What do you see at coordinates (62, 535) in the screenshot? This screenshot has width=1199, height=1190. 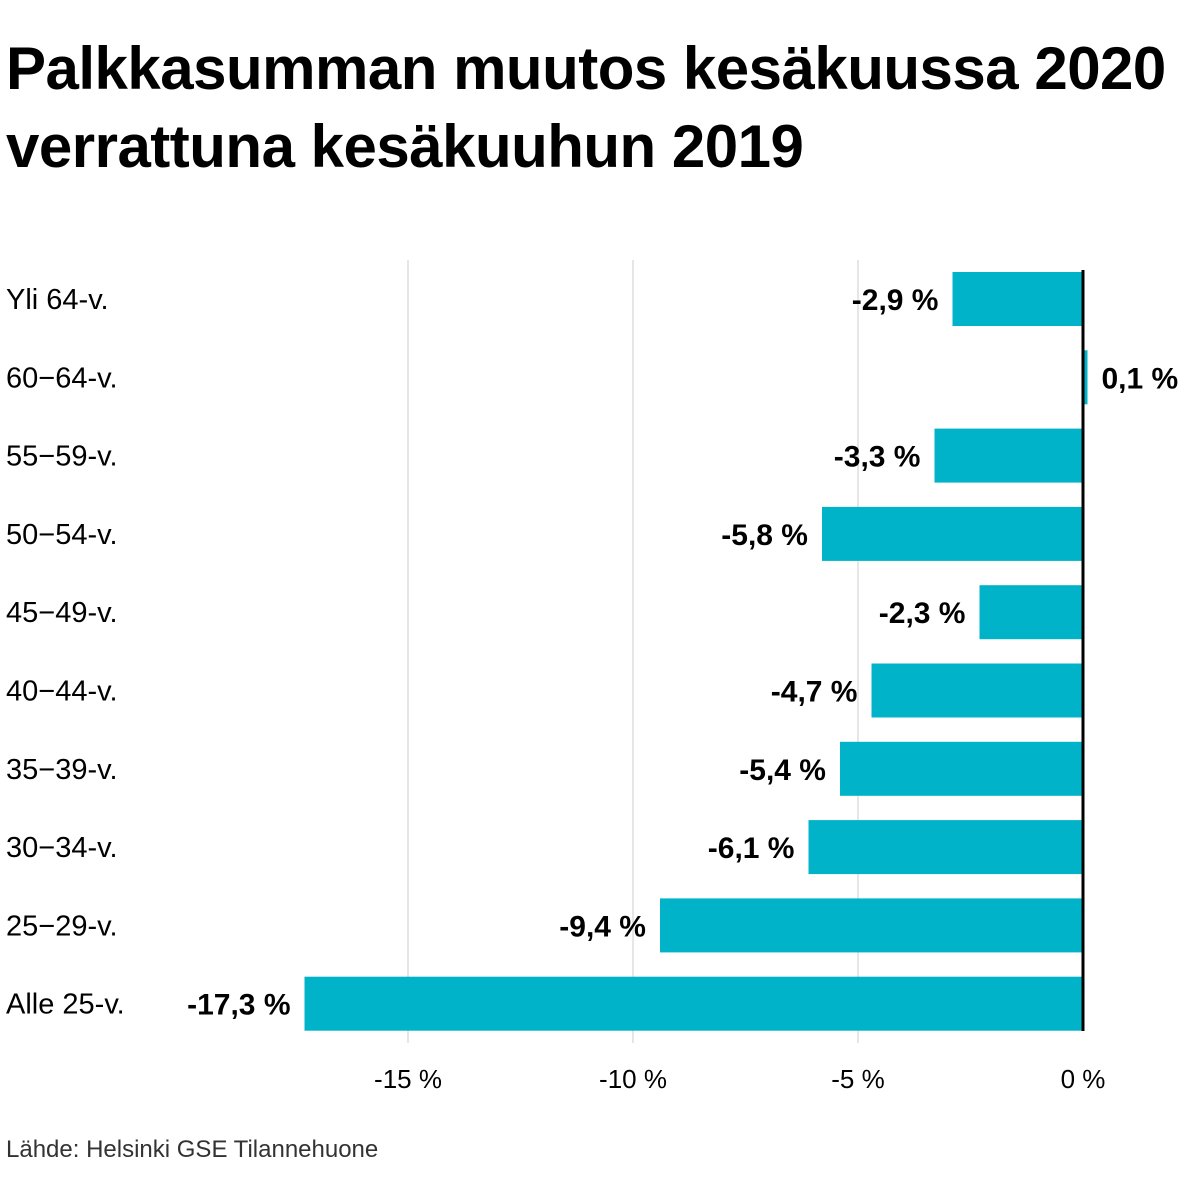 I see `category-label: 50−54-v.` at bounding box center [62, 535].